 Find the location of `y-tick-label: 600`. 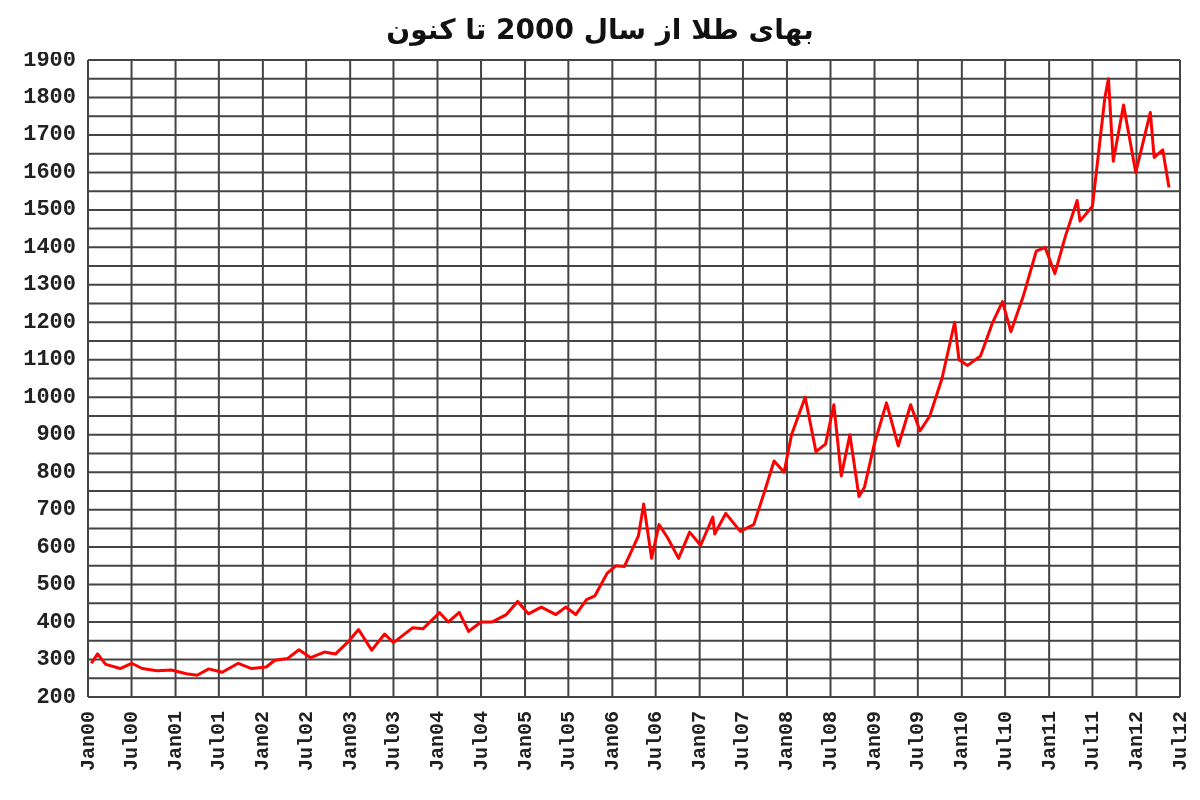

y-tick-label: 600 is located at coordinates (56, 547).